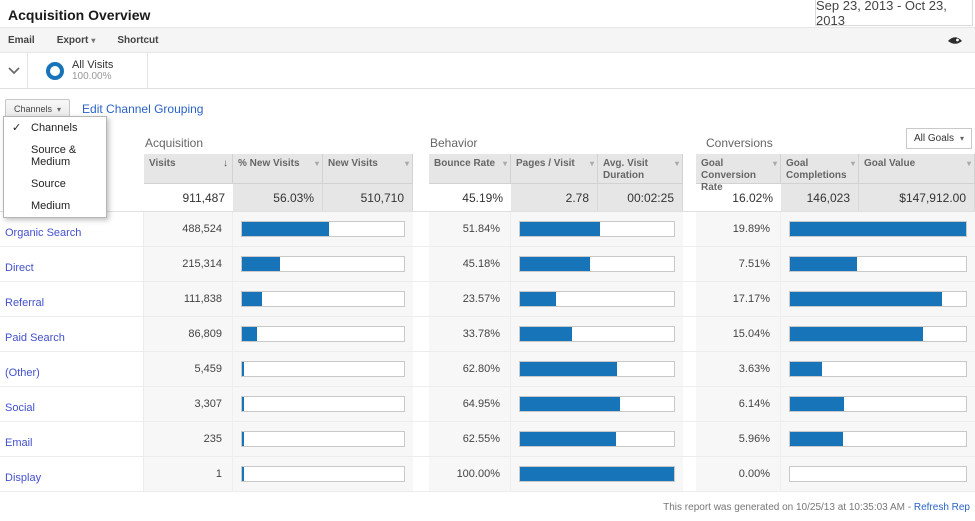 This screenshot has height=521, width=975. What do you see at coordinates (368, 169) in the screenshot?
I see `header-new-visits: New Visits ▾` at bounding box center [368, 169].